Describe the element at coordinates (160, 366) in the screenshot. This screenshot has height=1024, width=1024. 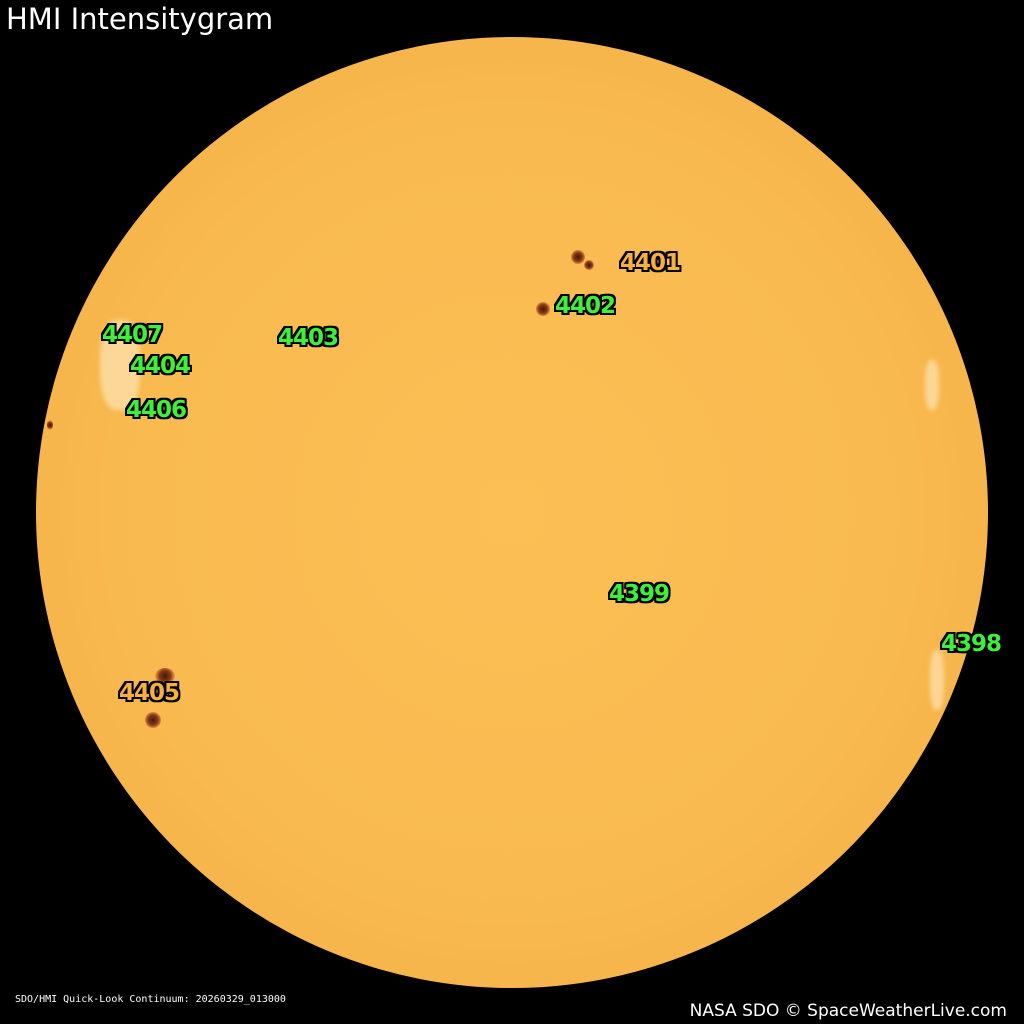
I see `region-label-4404: 4404` at that location.